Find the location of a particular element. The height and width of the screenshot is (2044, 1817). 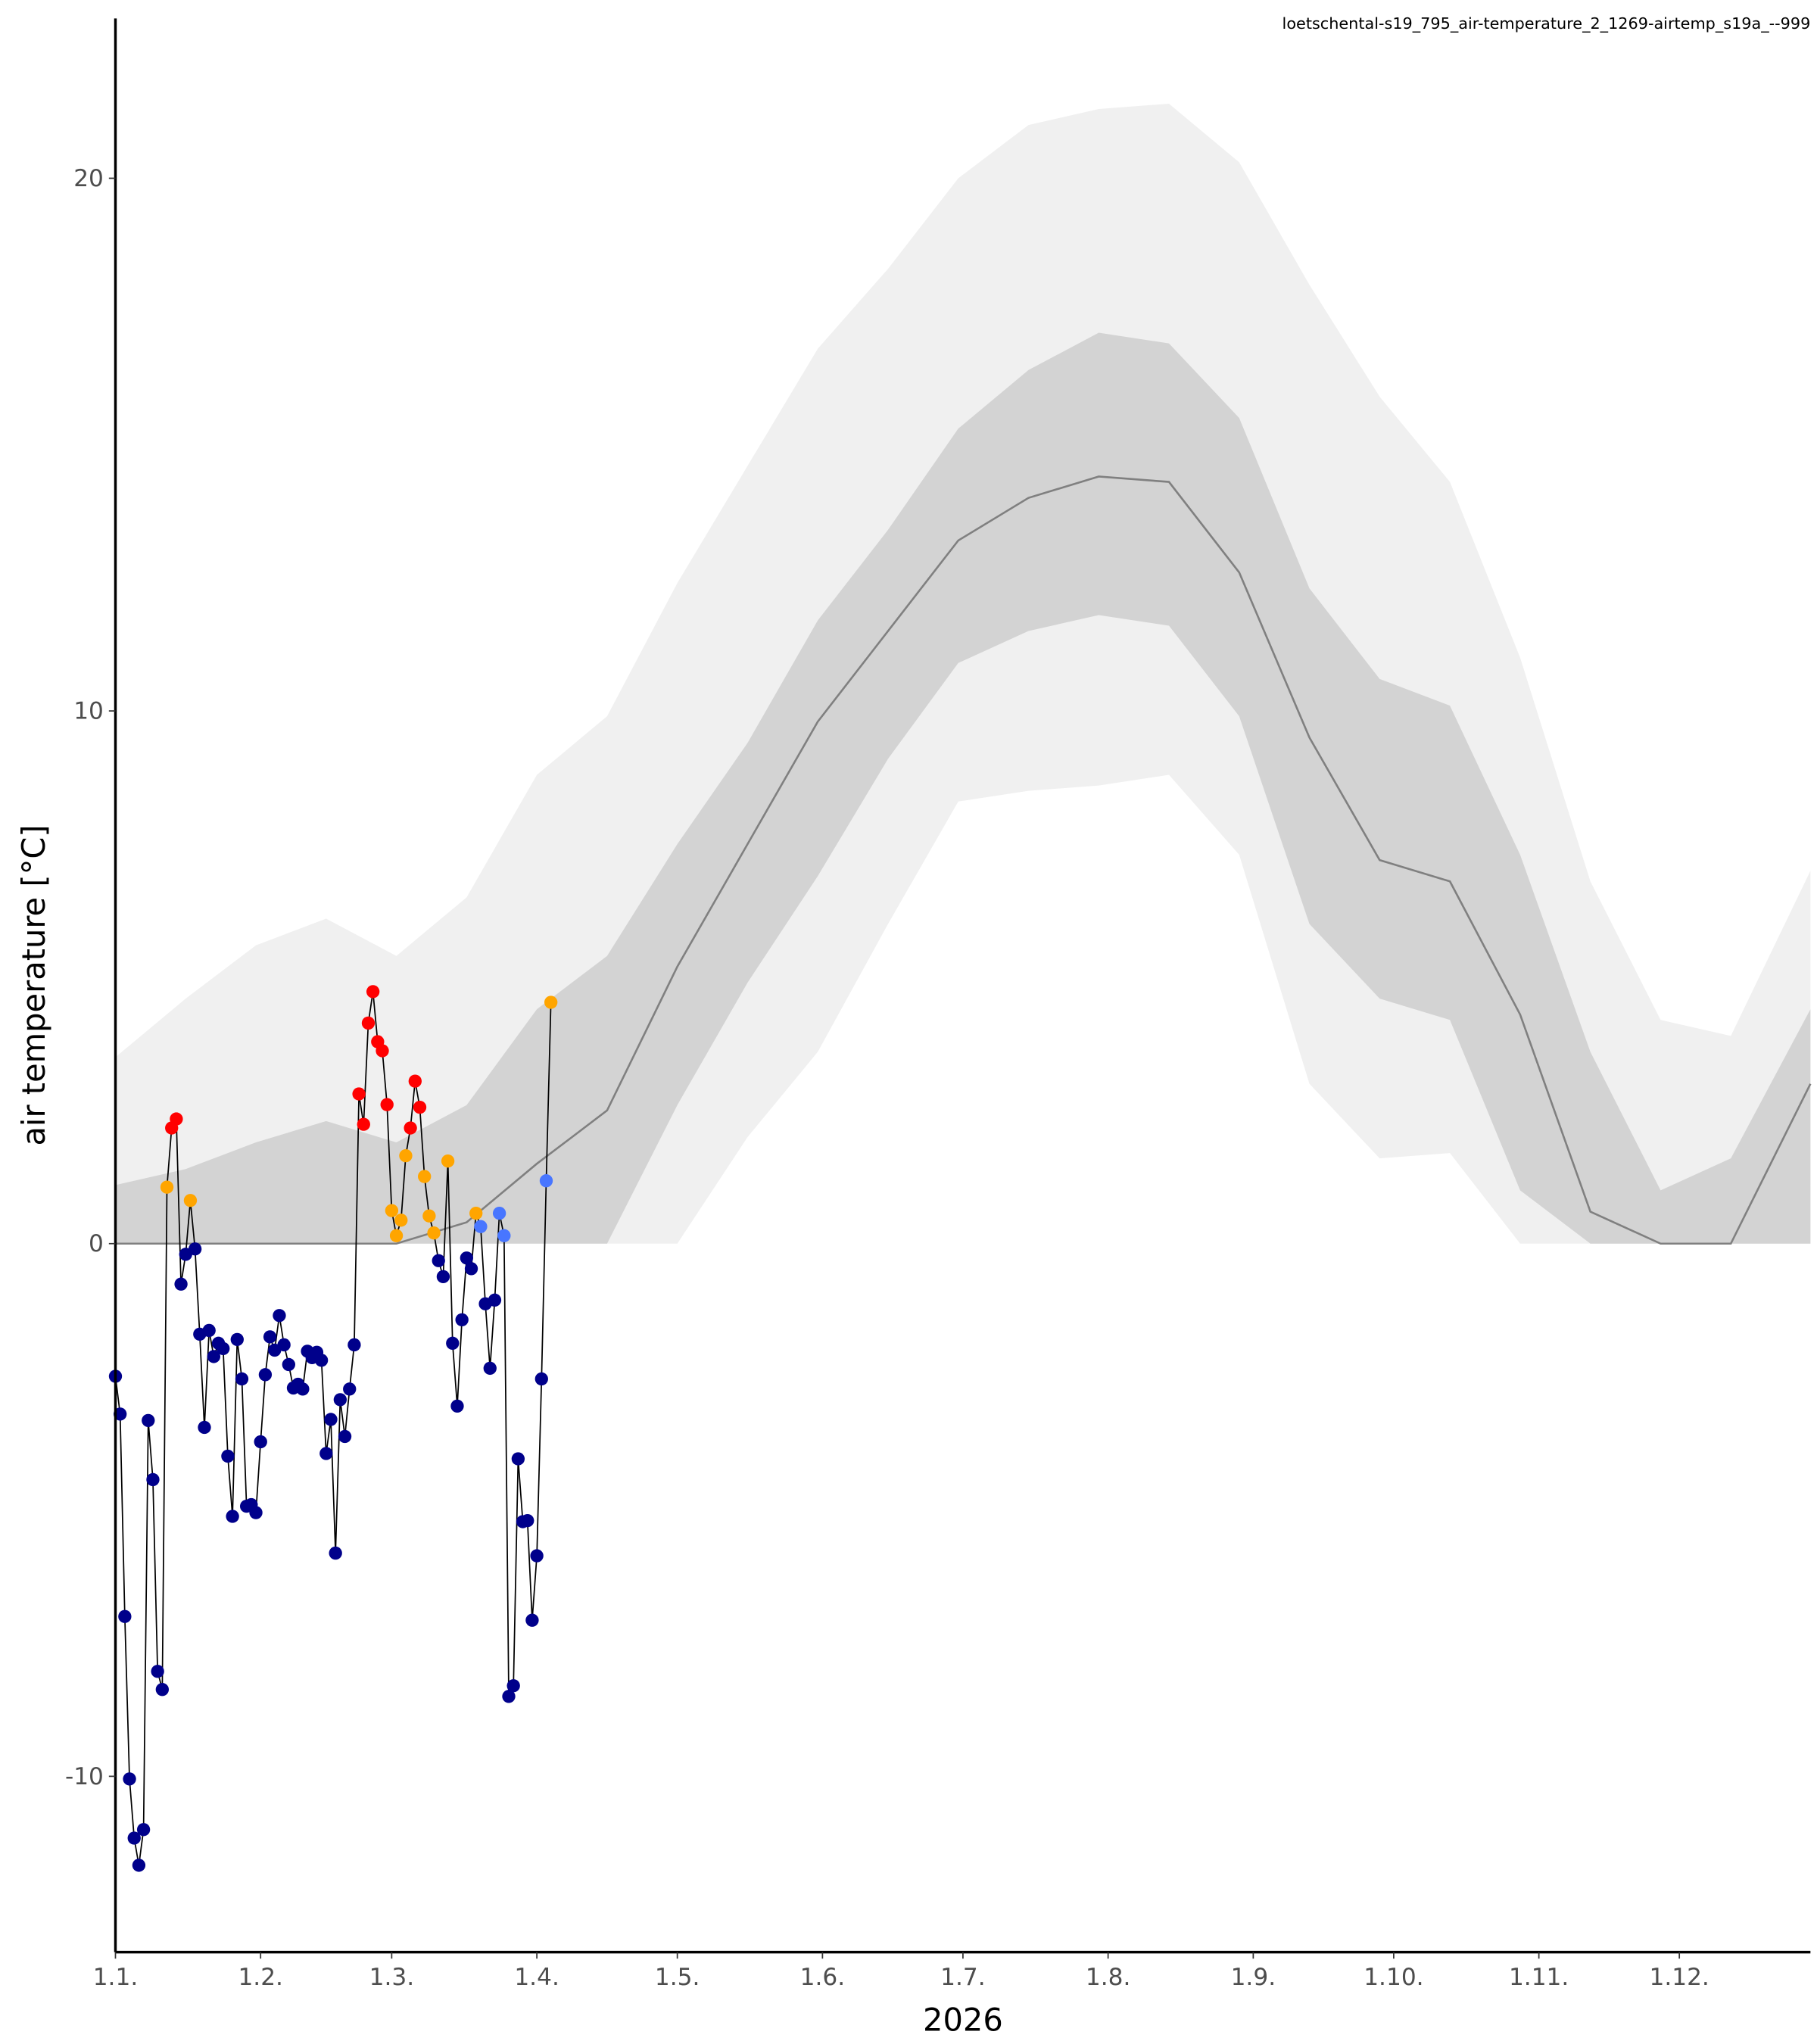

x-tick-label: 1.9. is located at coordinates (1253, 1977).